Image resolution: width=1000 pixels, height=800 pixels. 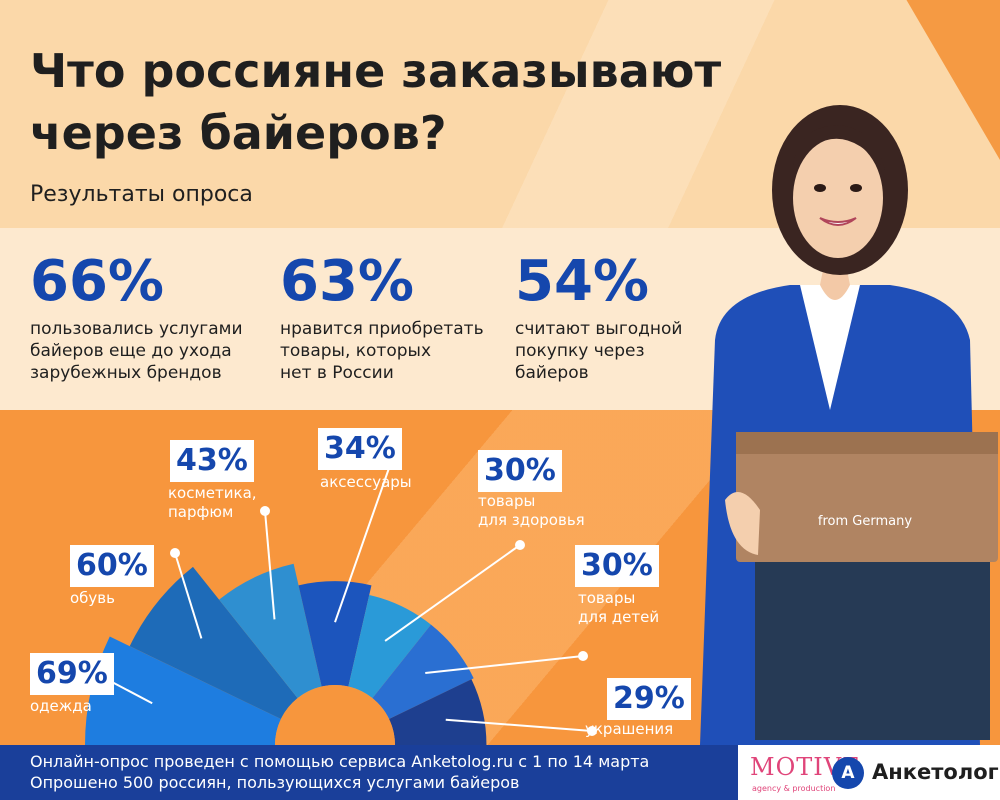 What do you see at coordinates (92, 598) in the screenshot?
I see `category-label: обувь` at bounding box center [92, 598].